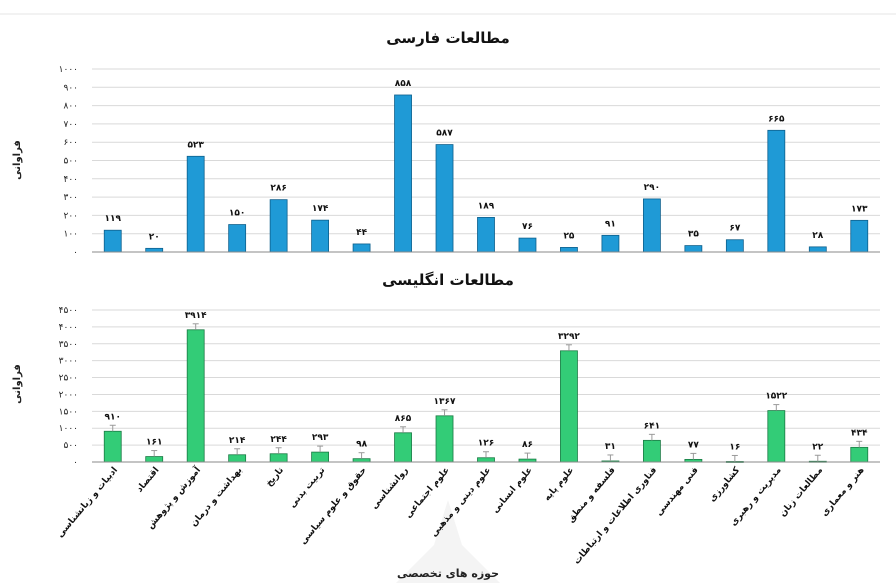 Image resolution: width=896 pixels, height=583 pixels. What do you see at coordinates (444, 134) in the screenshot?
I see `data-label: ۵۸۷` at bounding box center [444, 134].